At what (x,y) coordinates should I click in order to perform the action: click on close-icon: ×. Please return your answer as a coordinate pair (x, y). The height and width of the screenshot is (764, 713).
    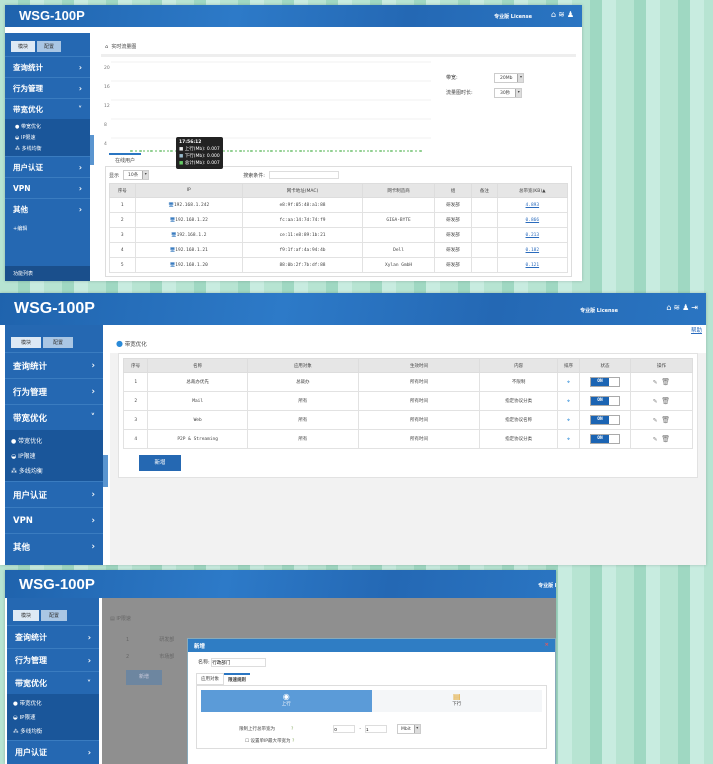
    Looking at the image, I should click on (546, 645).